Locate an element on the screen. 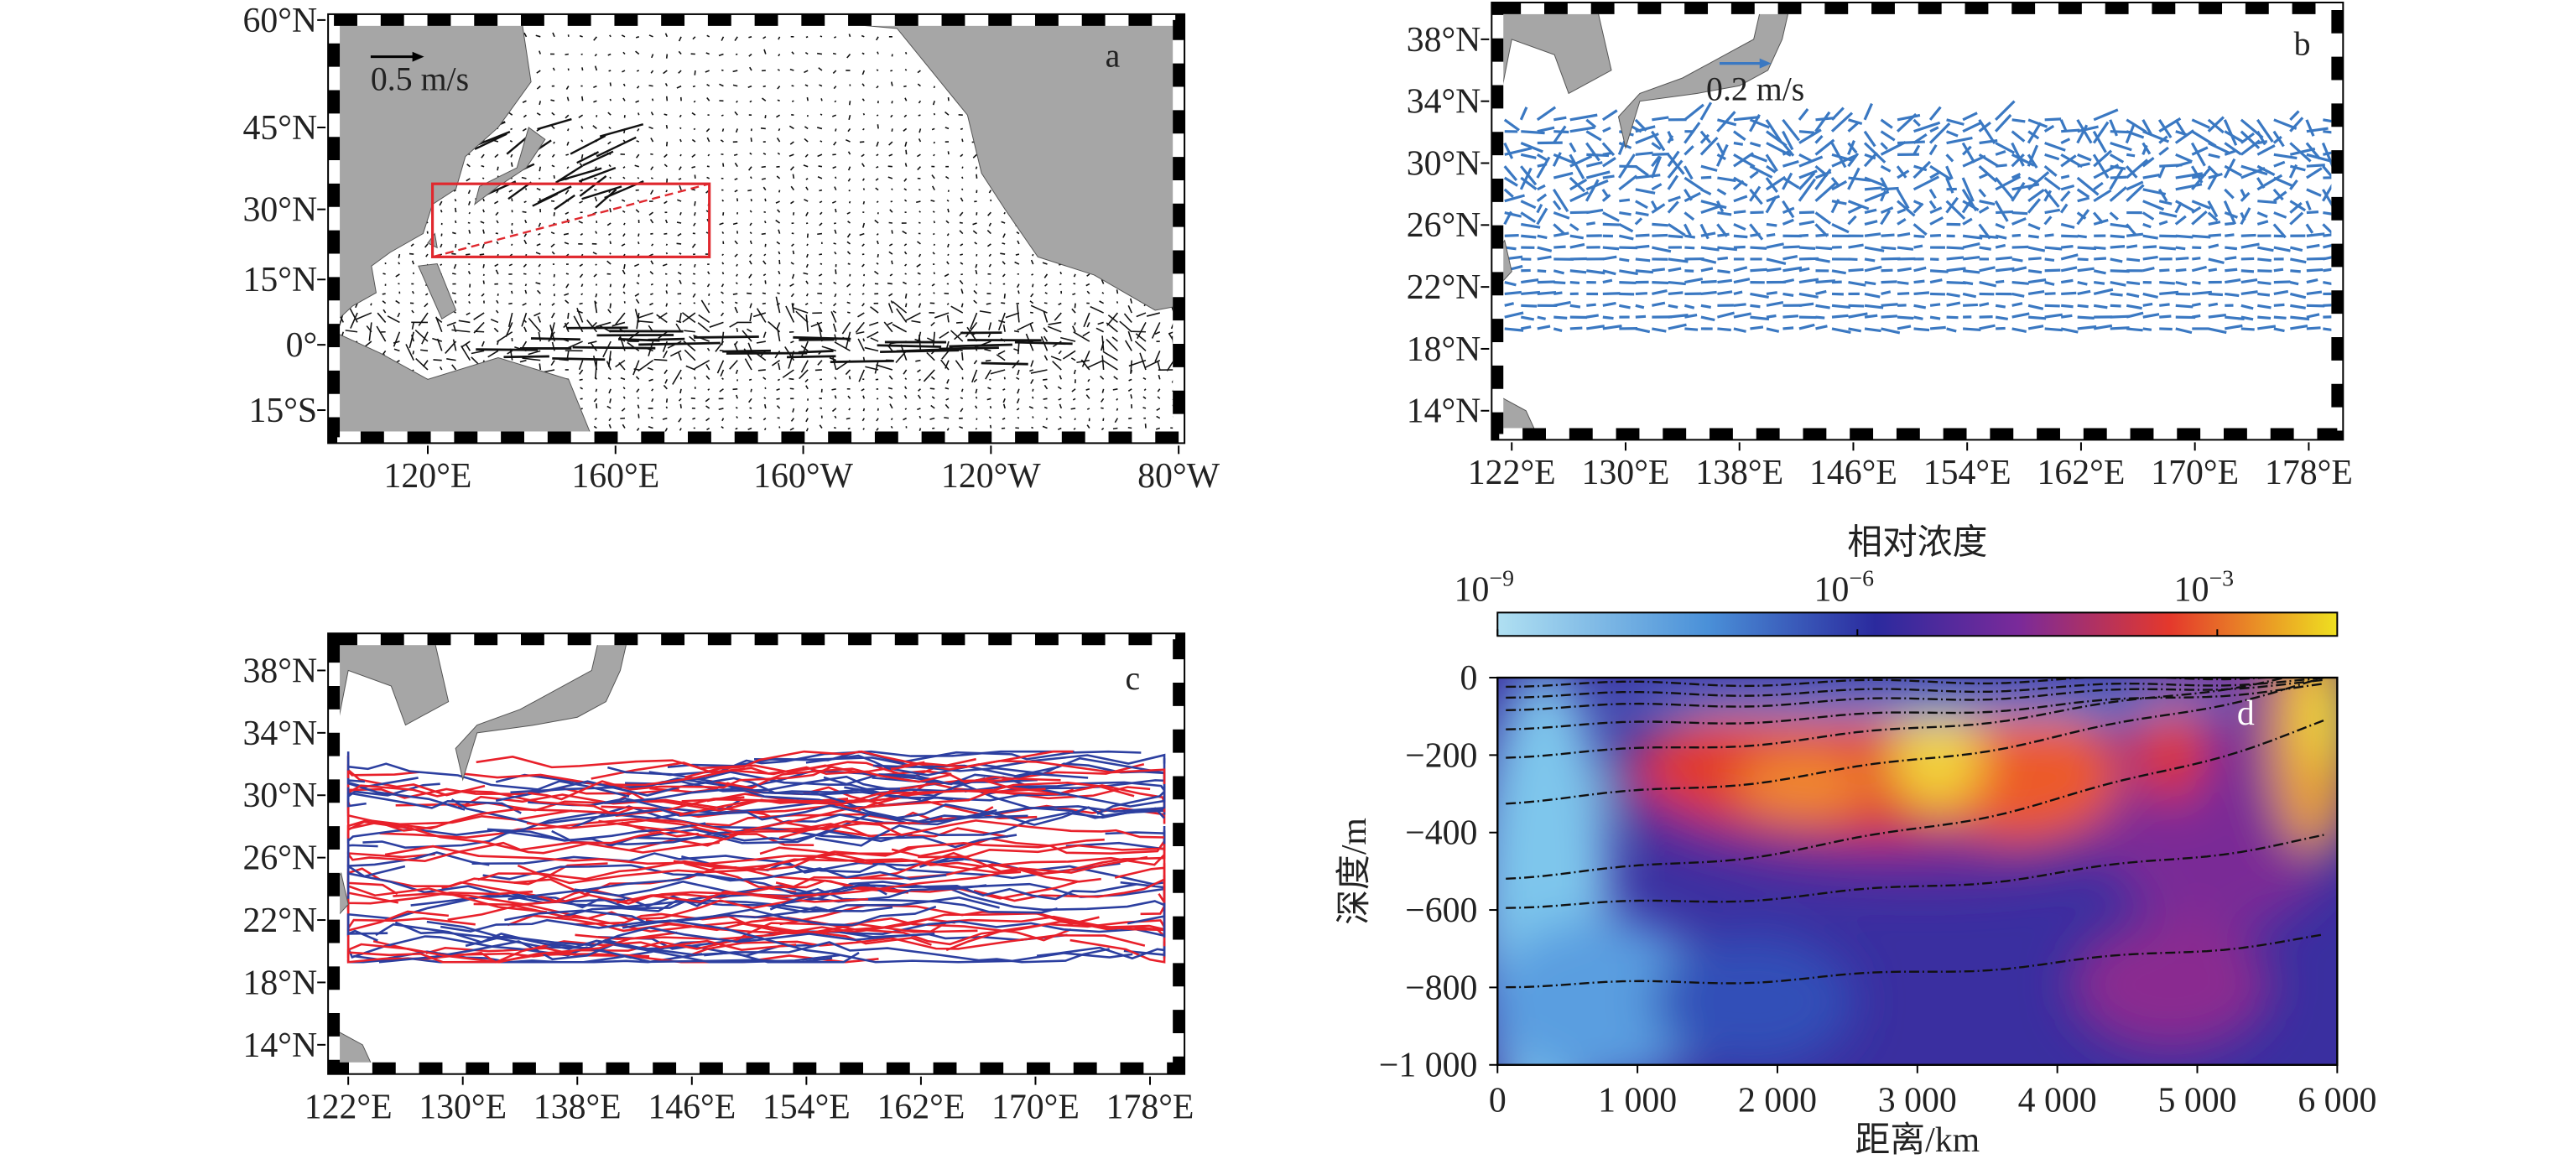 Image resolution: width=2576 pixels, height=1159 pixels. landmass is located at coordinates (541, 711).